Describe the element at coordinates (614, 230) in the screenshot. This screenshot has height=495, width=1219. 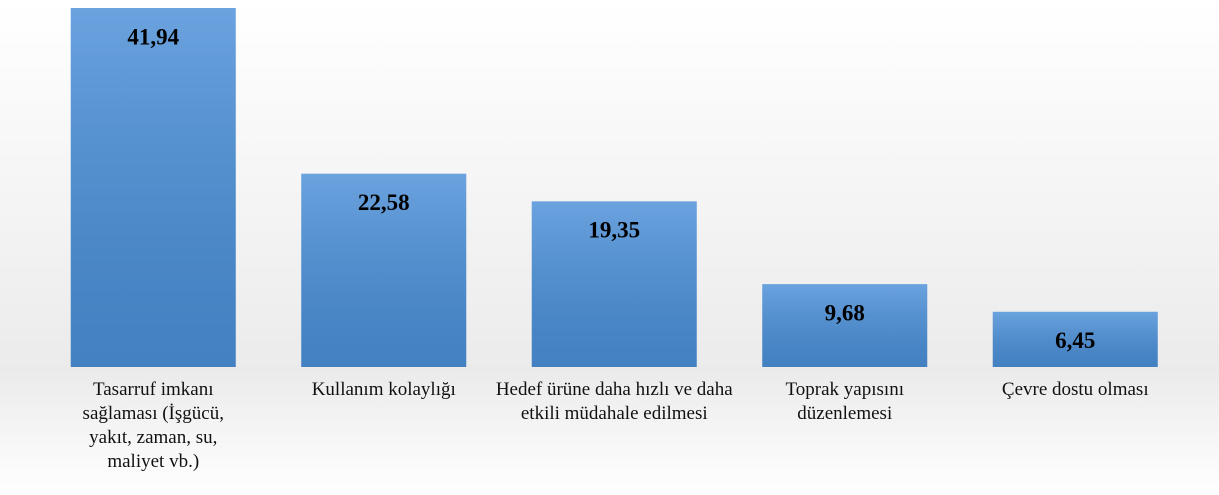
I see `value-label: 19,35` at that location.